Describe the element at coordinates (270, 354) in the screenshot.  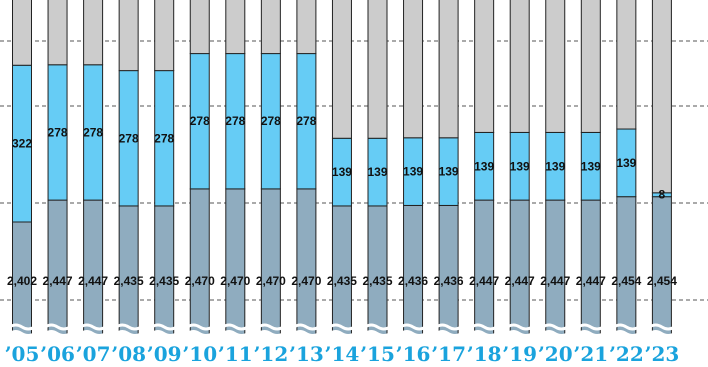
I see `x-tick-label: ’12` at that location.